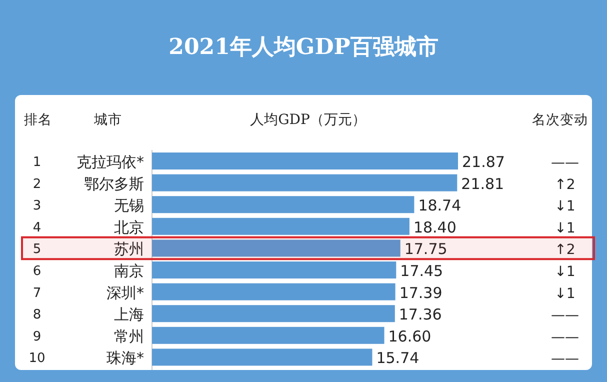 This screenshot has height=382, width=607. Describe the element at coordinates (37, 336) in the screenshot. I see `text: 9` at that location.